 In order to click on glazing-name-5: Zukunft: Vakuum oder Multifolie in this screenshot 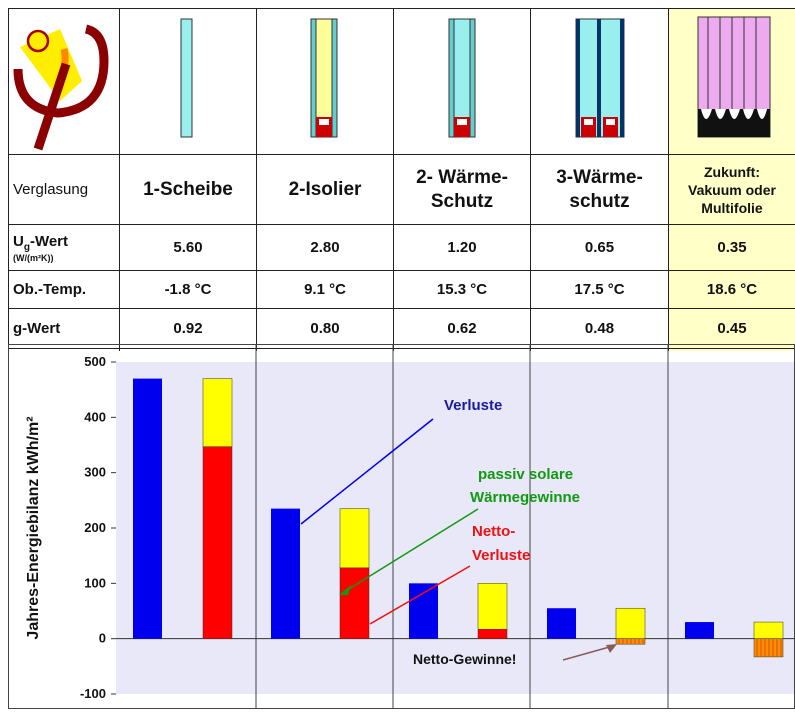, I will do `click(732, 189)`.